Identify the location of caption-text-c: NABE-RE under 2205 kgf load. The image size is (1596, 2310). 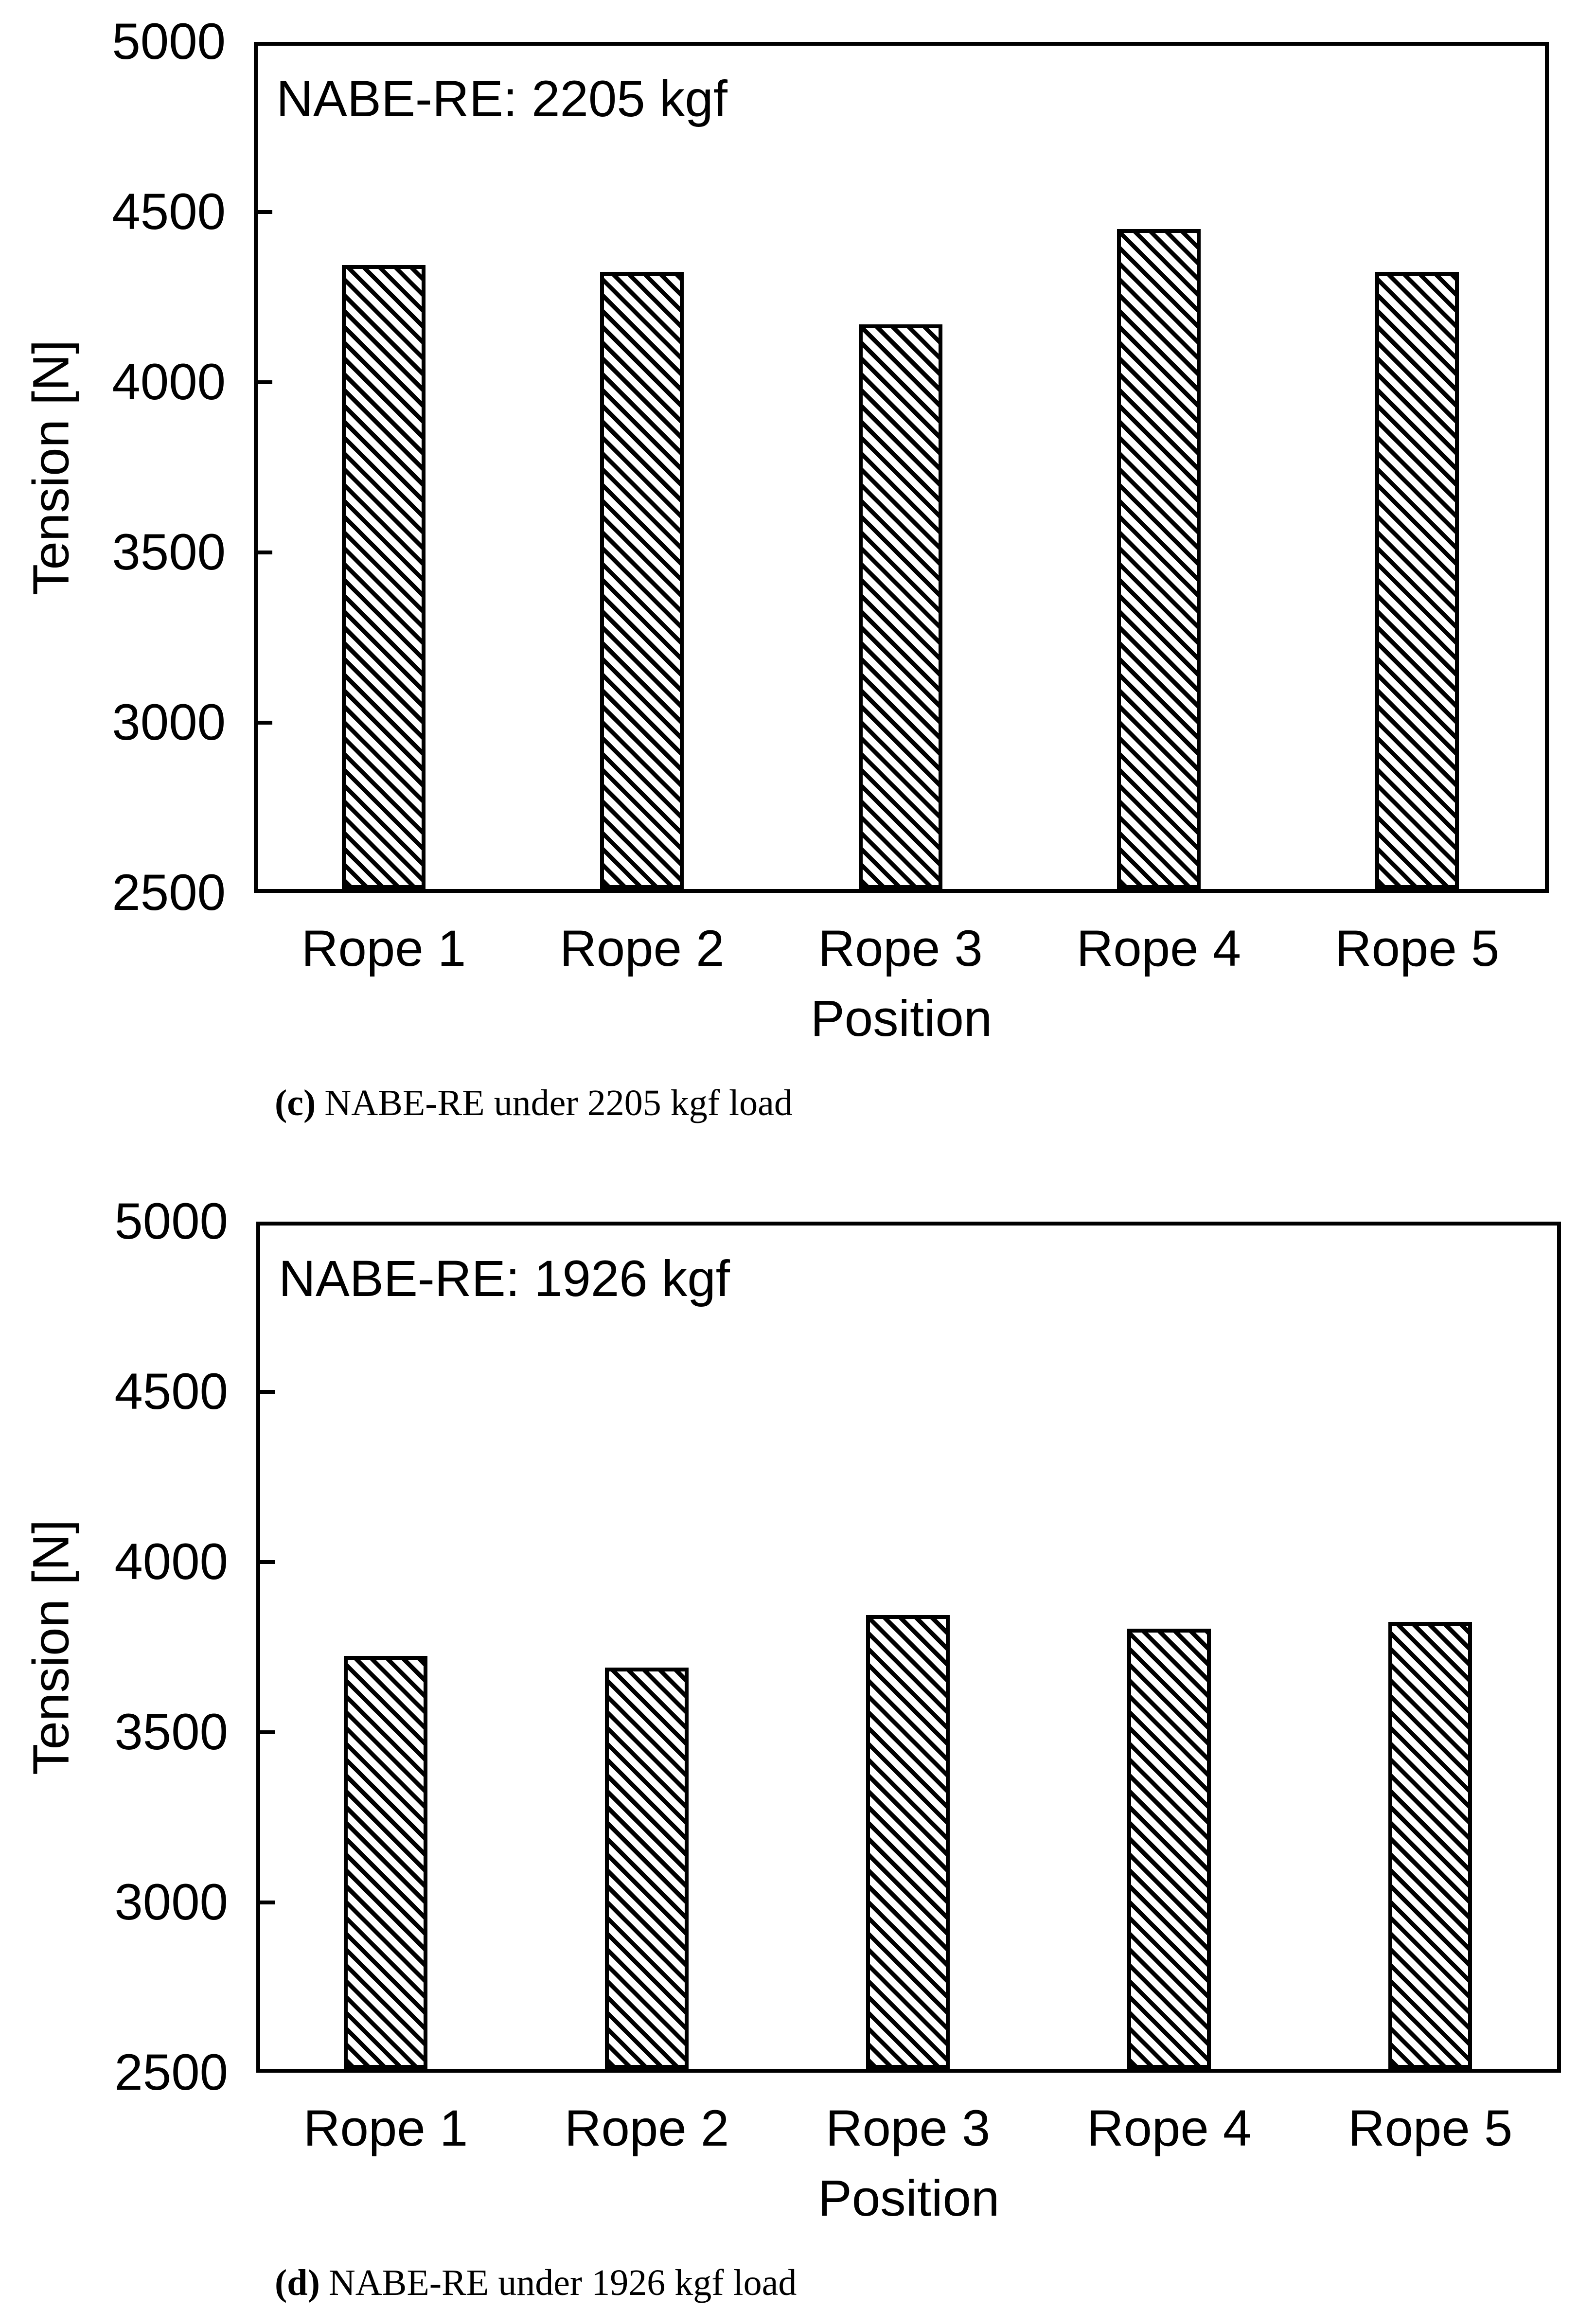
(559, 1103).